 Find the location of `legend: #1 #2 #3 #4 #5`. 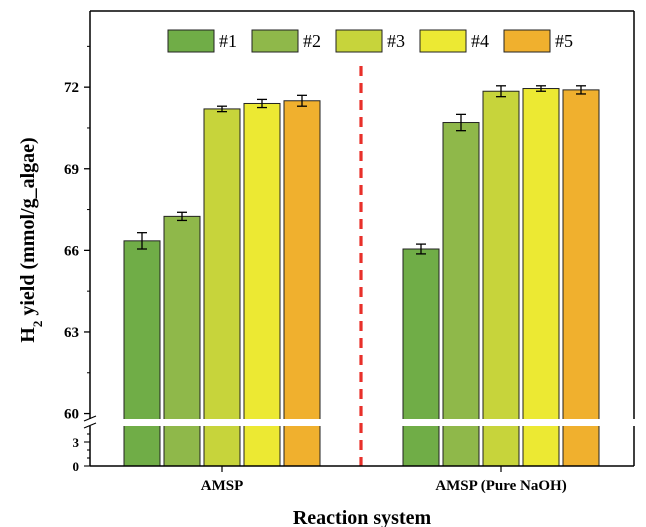

legend: #1 #2 #3 #4 #5 is located at coordinates (370, 41).